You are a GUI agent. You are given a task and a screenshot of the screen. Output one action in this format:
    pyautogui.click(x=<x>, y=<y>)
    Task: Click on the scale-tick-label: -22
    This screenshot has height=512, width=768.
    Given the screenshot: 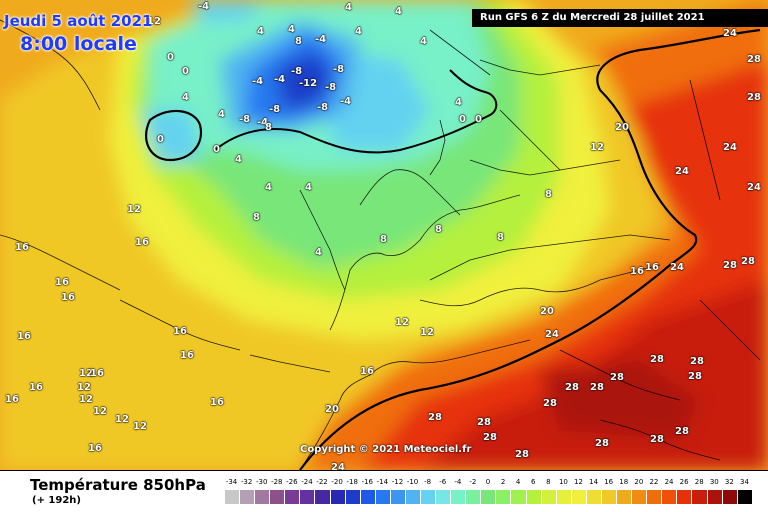 What is the action you would take?
    pyautogui.click(x=322, y=482)
    